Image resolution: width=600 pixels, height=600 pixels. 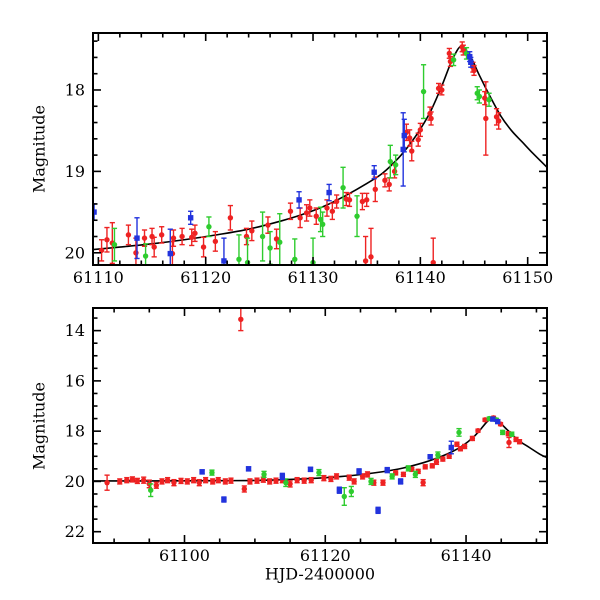 I want to click on x-tick-label: 61140, so click(x=420, y=277).